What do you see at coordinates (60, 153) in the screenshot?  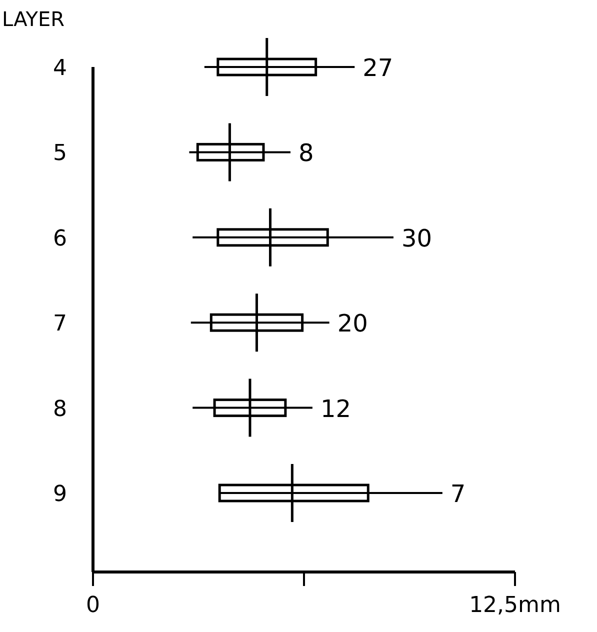 I see `y-tick-label: 5` at bounding box center [60, 153].